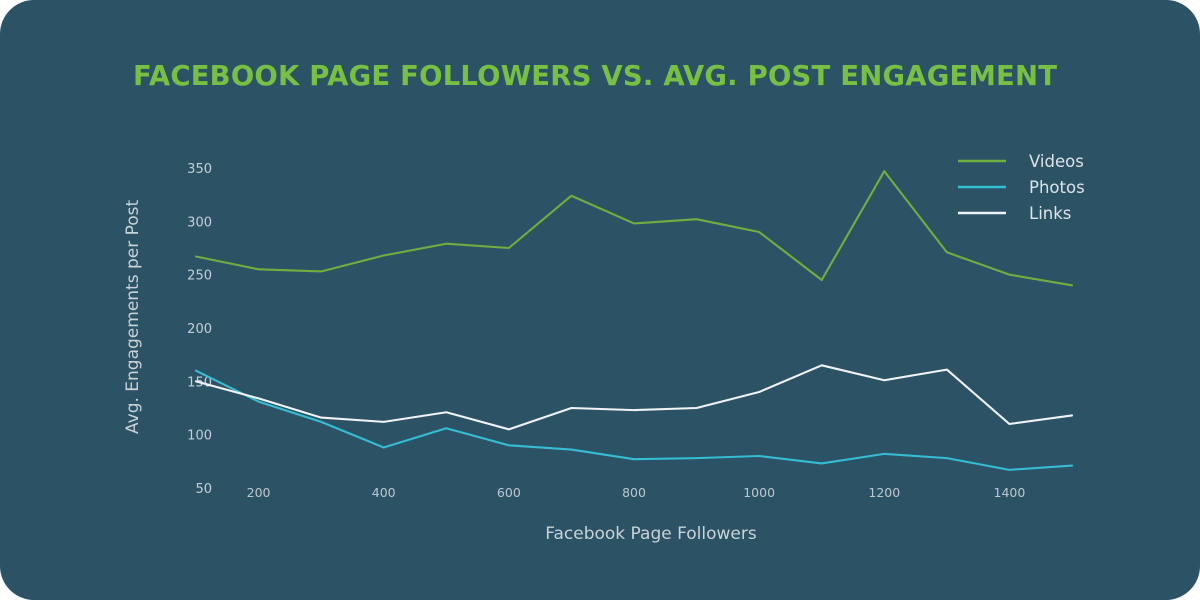  What do you see at coordinates (199, 169) in the screenshot?
I see `y-tick-label: 350` at bounding box center [199, 169].